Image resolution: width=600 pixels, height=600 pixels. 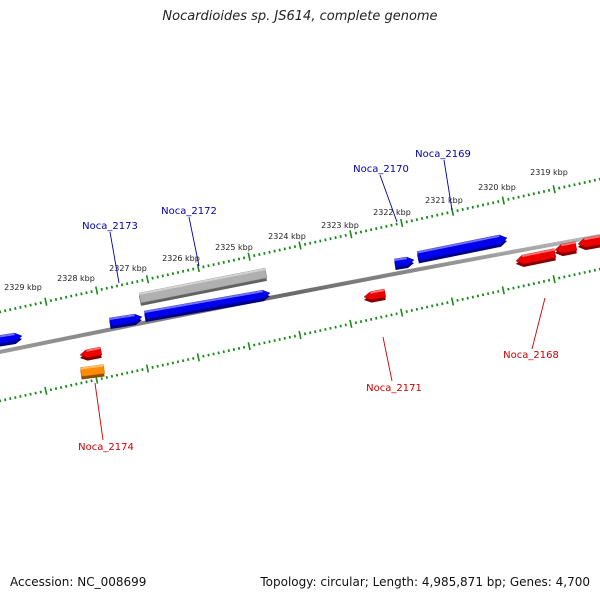 I want to click on scale-label-2323: 2323 kbp, so click(x=340, y=225).